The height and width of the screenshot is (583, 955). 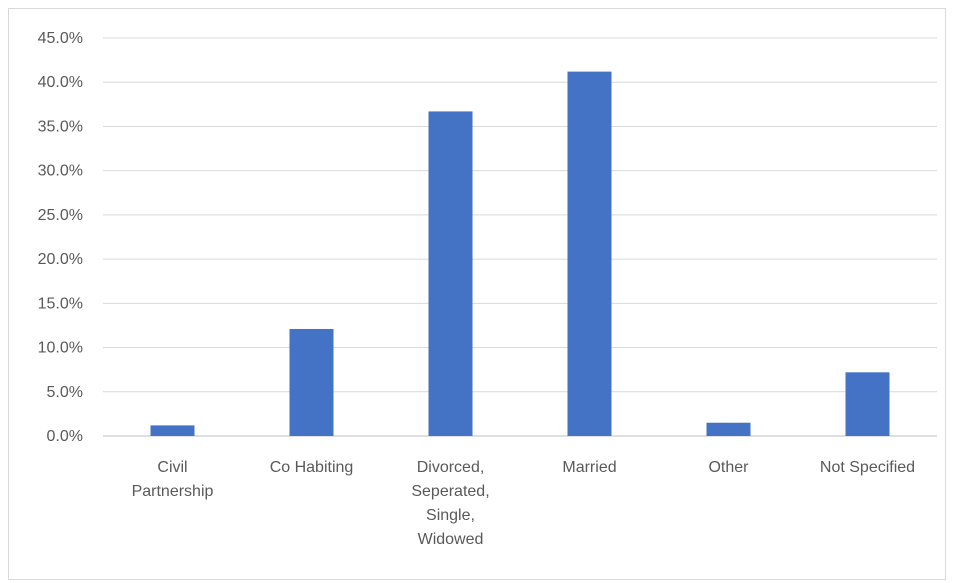 What do you see at coordinates (60, 259) in the screenshot?
I see `y-tick-label: 20.0%` at bounding box center [60, 259].